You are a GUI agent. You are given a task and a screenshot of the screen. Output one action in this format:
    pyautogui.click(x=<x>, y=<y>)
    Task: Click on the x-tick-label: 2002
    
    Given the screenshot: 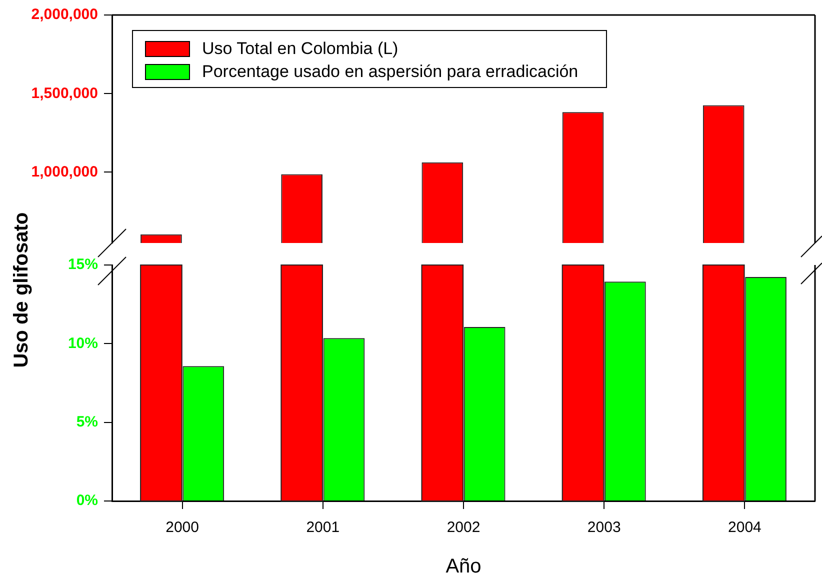 What is the action you would take?
    pyautogui.click(x=463, y=527)
    